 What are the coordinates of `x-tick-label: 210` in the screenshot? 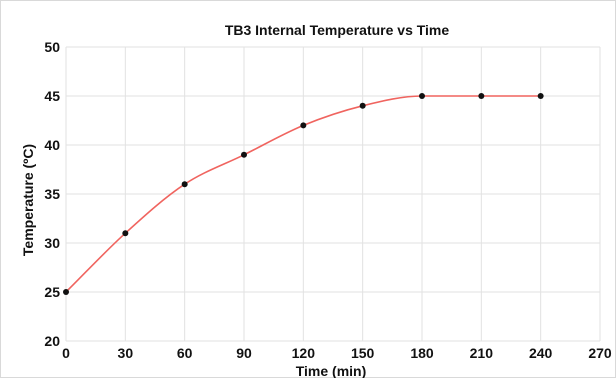 It's located at (482, 353).